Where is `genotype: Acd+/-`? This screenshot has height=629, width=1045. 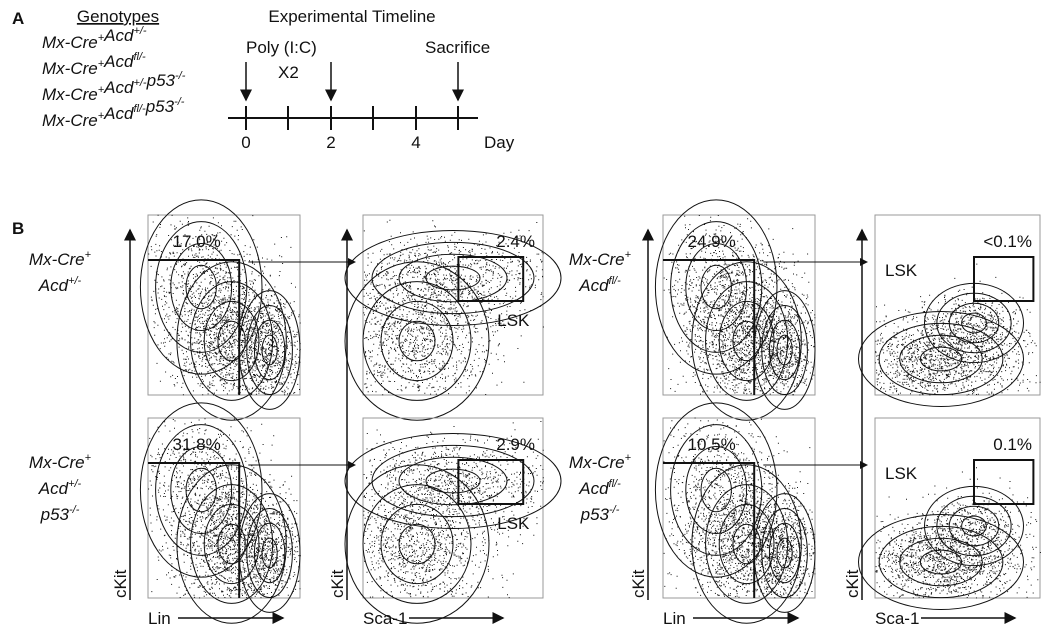 genotype: Acd+/- is located at coordinates (60, 285).